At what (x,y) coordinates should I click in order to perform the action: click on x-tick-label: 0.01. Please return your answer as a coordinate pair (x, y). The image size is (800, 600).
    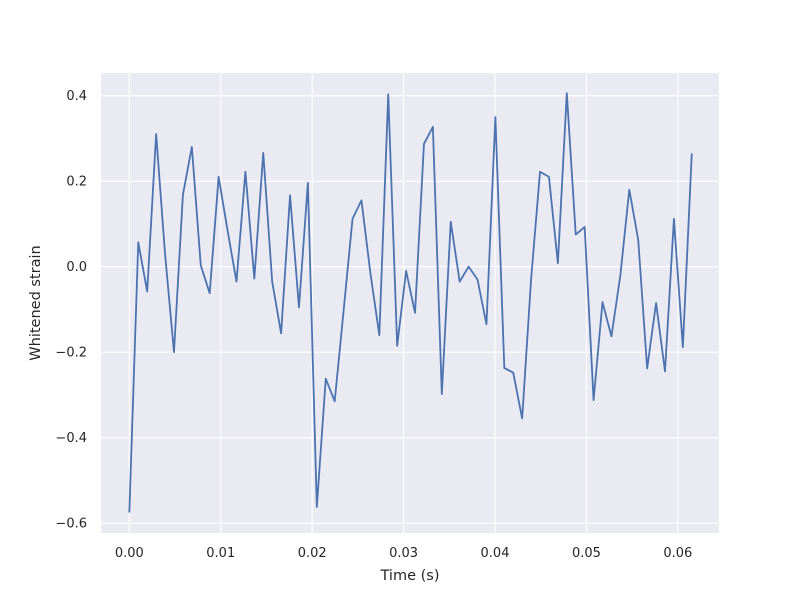
    Looking at the image, I should click on (220, 553).